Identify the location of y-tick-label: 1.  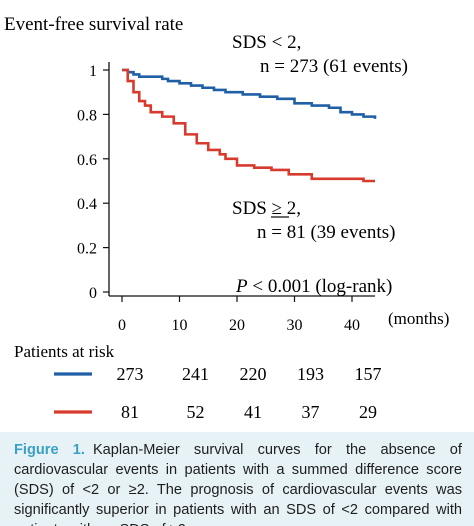
(93, 71).